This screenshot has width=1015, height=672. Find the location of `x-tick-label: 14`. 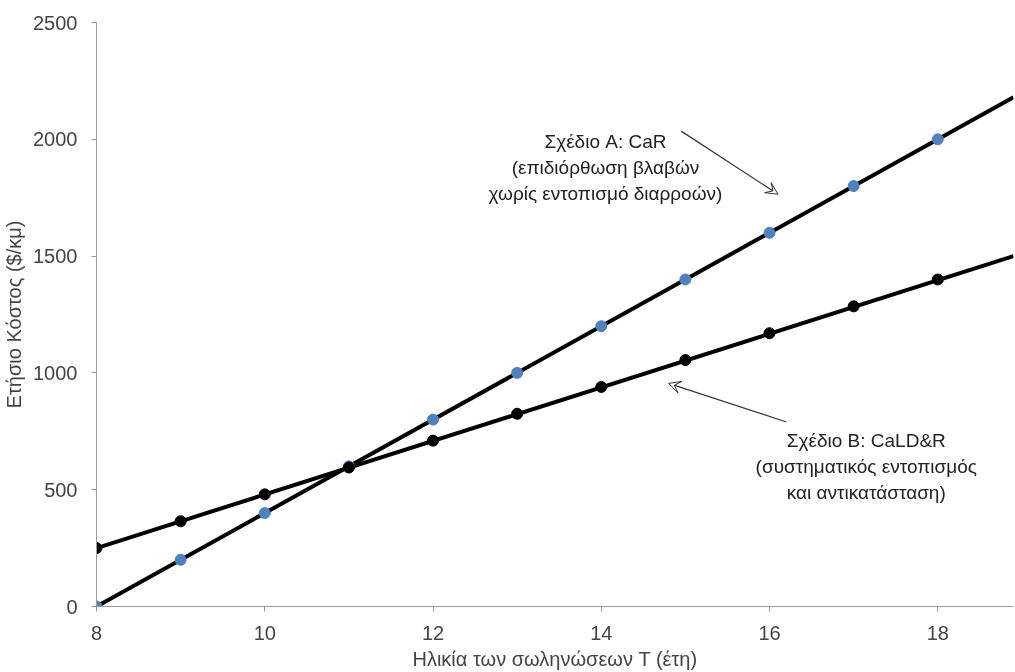

x-tick-label: 14 is located at coordinates (601, 632).